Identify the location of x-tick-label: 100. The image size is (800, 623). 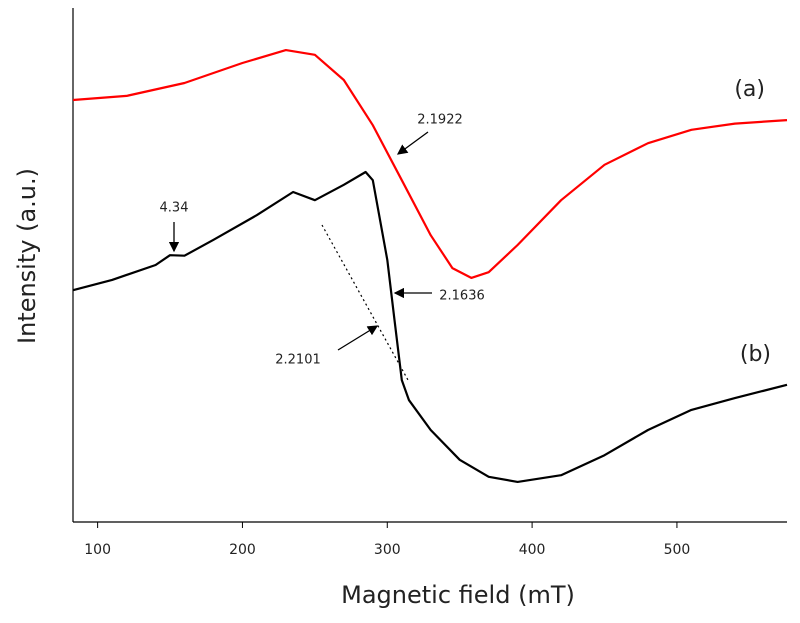
(97, 550).